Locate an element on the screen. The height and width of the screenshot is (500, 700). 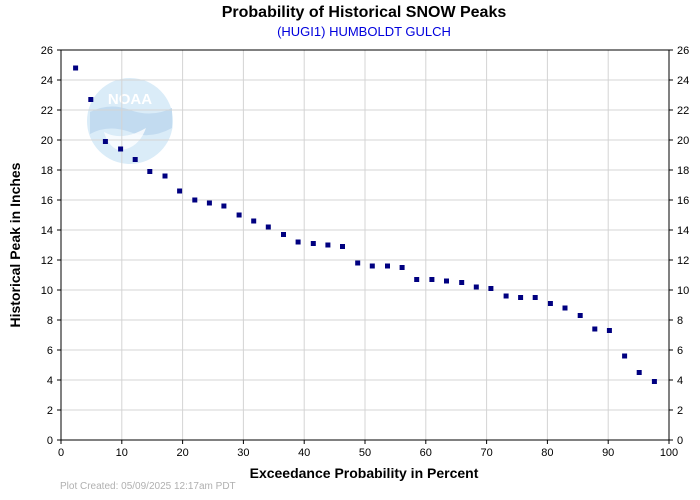
x-tick-label: 50 is located at coordinates (365, 453).